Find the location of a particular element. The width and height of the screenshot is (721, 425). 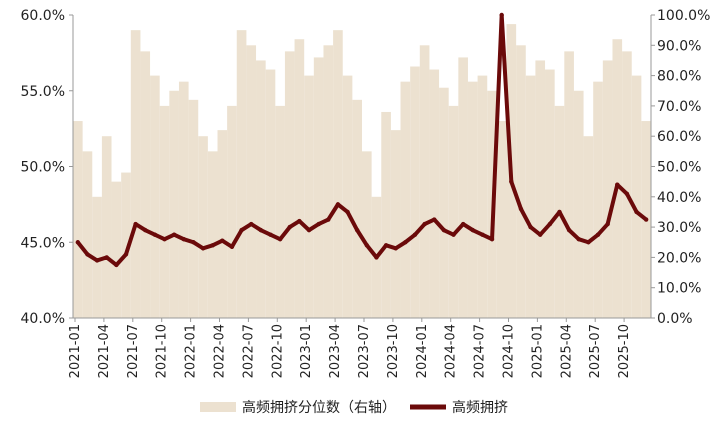

right-tick-label: 10.0% is located at coordinates (679, 289).